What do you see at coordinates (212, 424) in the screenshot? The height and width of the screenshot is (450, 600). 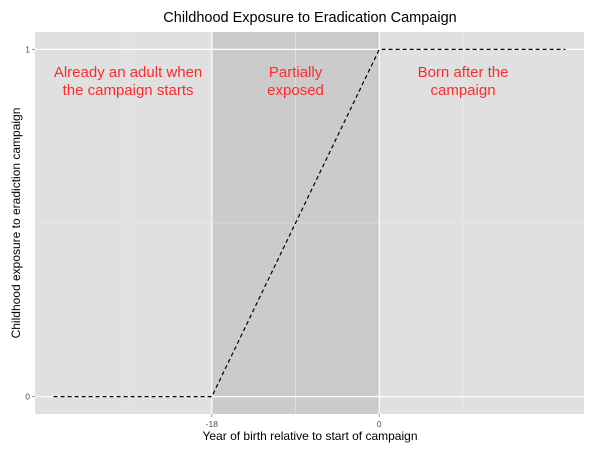 I see `x-tick-label: -18` at bounding box center [212, 424].